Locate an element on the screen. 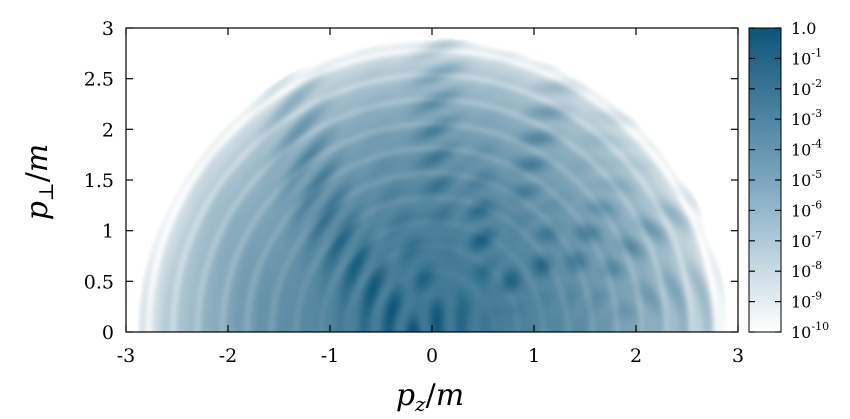 The width and height of the screenshot is (850, 419). colorbar-tick-base: 1.0 is located at coordinates (803, 28).